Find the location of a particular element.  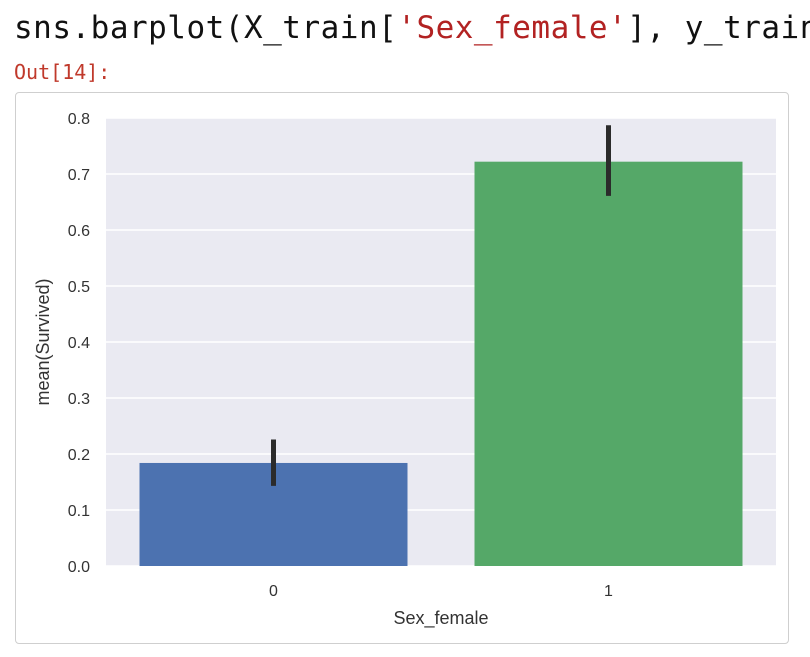

y-tick-label: 0.7 is located at coordinates (79, 175).